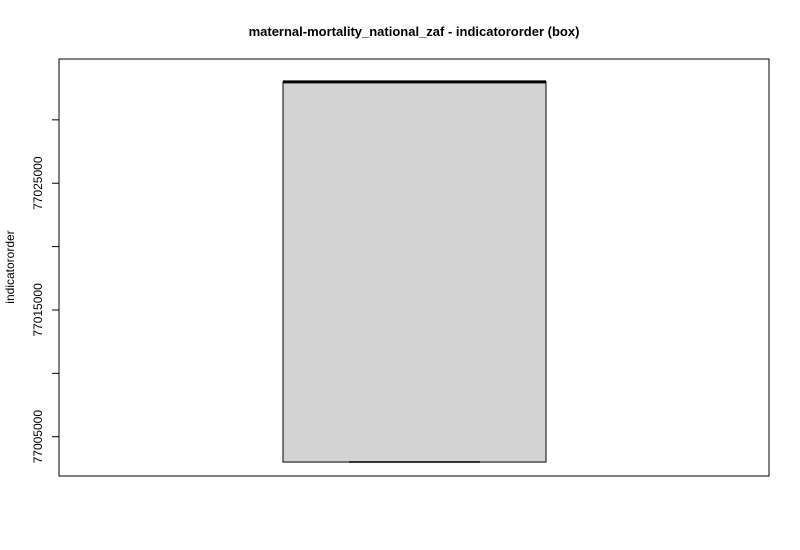 This screenshot has height=550, width=800. Describe the element at coordinates (38, 437) in the screenshot. I see `y-tick-label: 77005000` at that location.